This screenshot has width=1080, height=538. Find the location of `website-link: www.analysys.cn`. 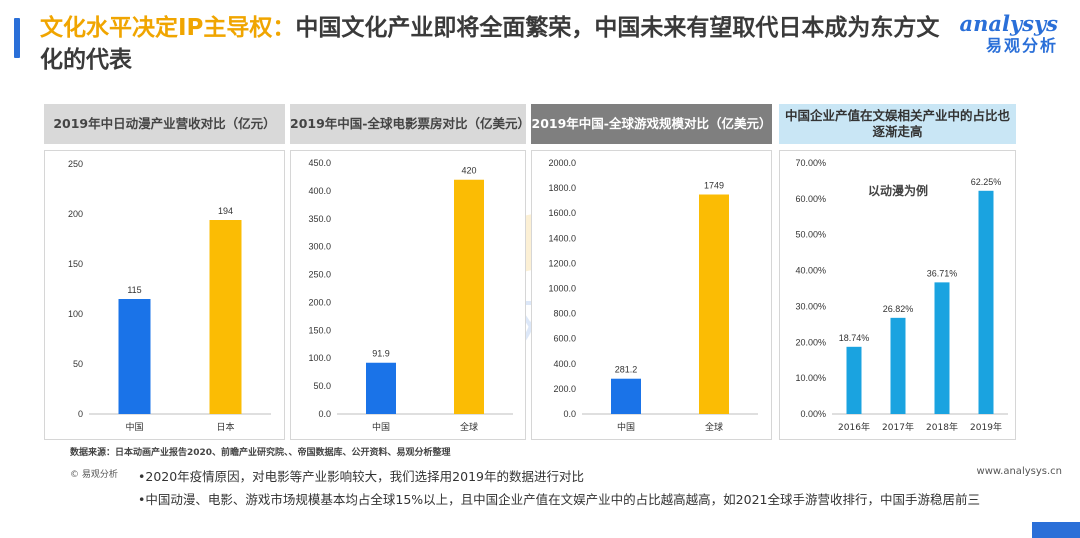

website-link: www.analysys.cn is located at coordinates (1019, 471).